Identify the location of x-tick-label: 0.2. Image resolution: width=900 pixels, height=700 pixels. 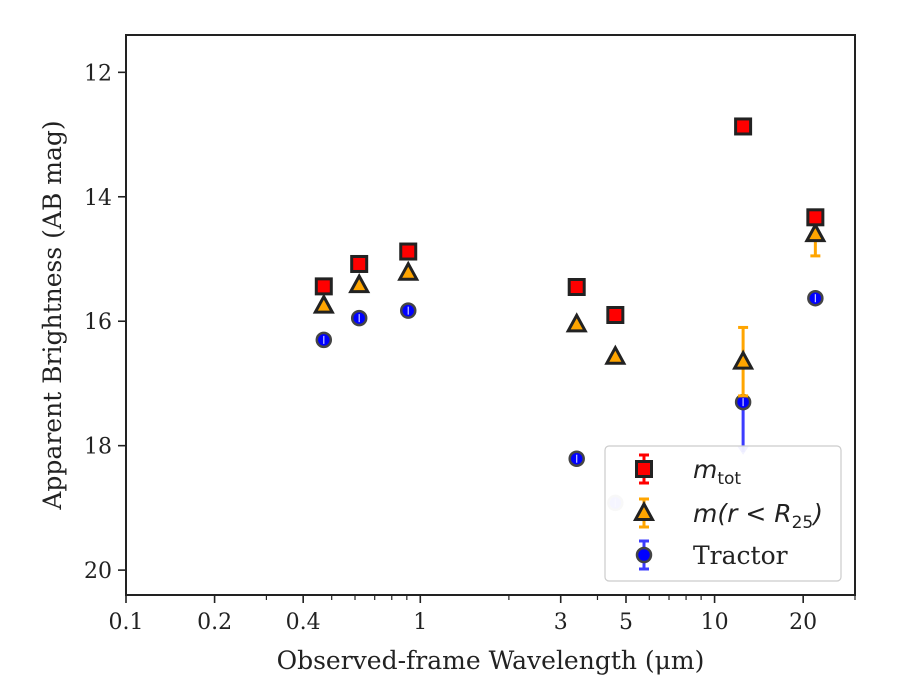
(214, 622).